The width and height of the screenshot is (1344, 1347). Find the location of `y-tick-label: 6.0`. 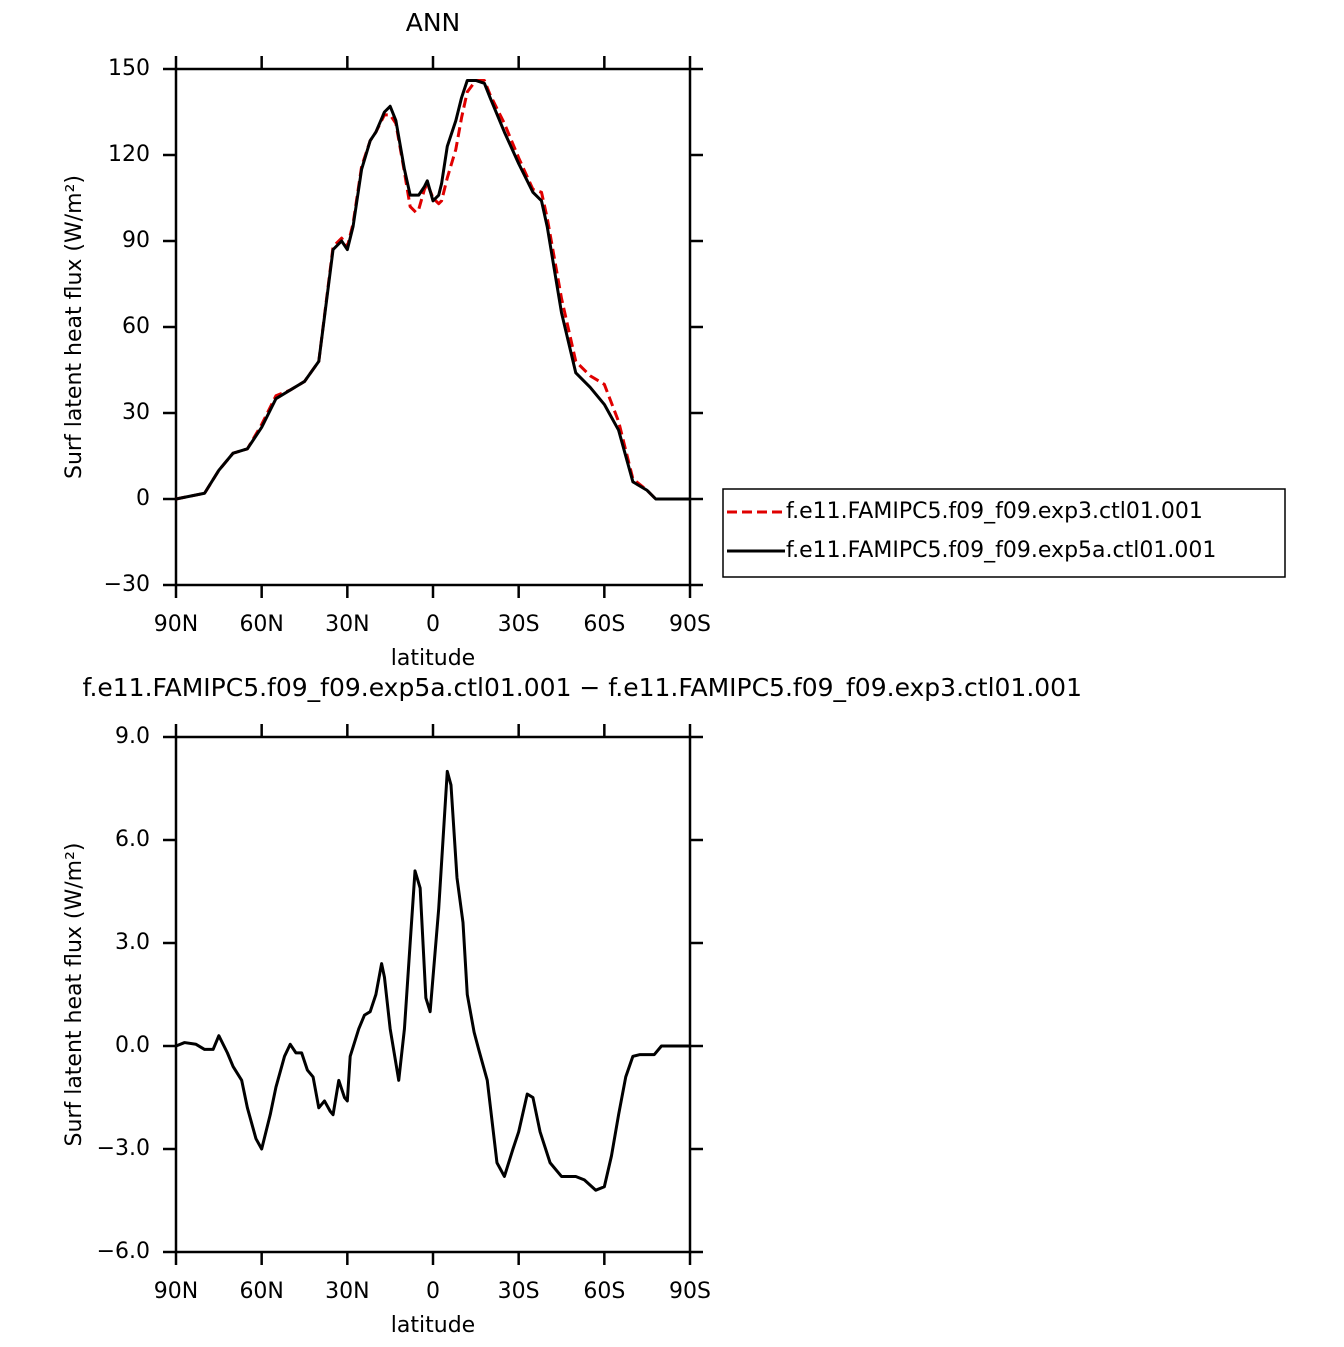

y-tick-label: 6.0 is located at coordinates (132, 839).